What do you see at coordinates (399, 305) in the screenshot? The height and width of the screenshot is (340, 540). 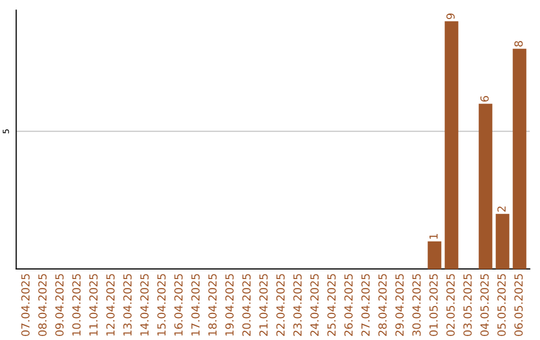 I see `x-tick-label: 29.04.2025` at bounding box center [399, 305].